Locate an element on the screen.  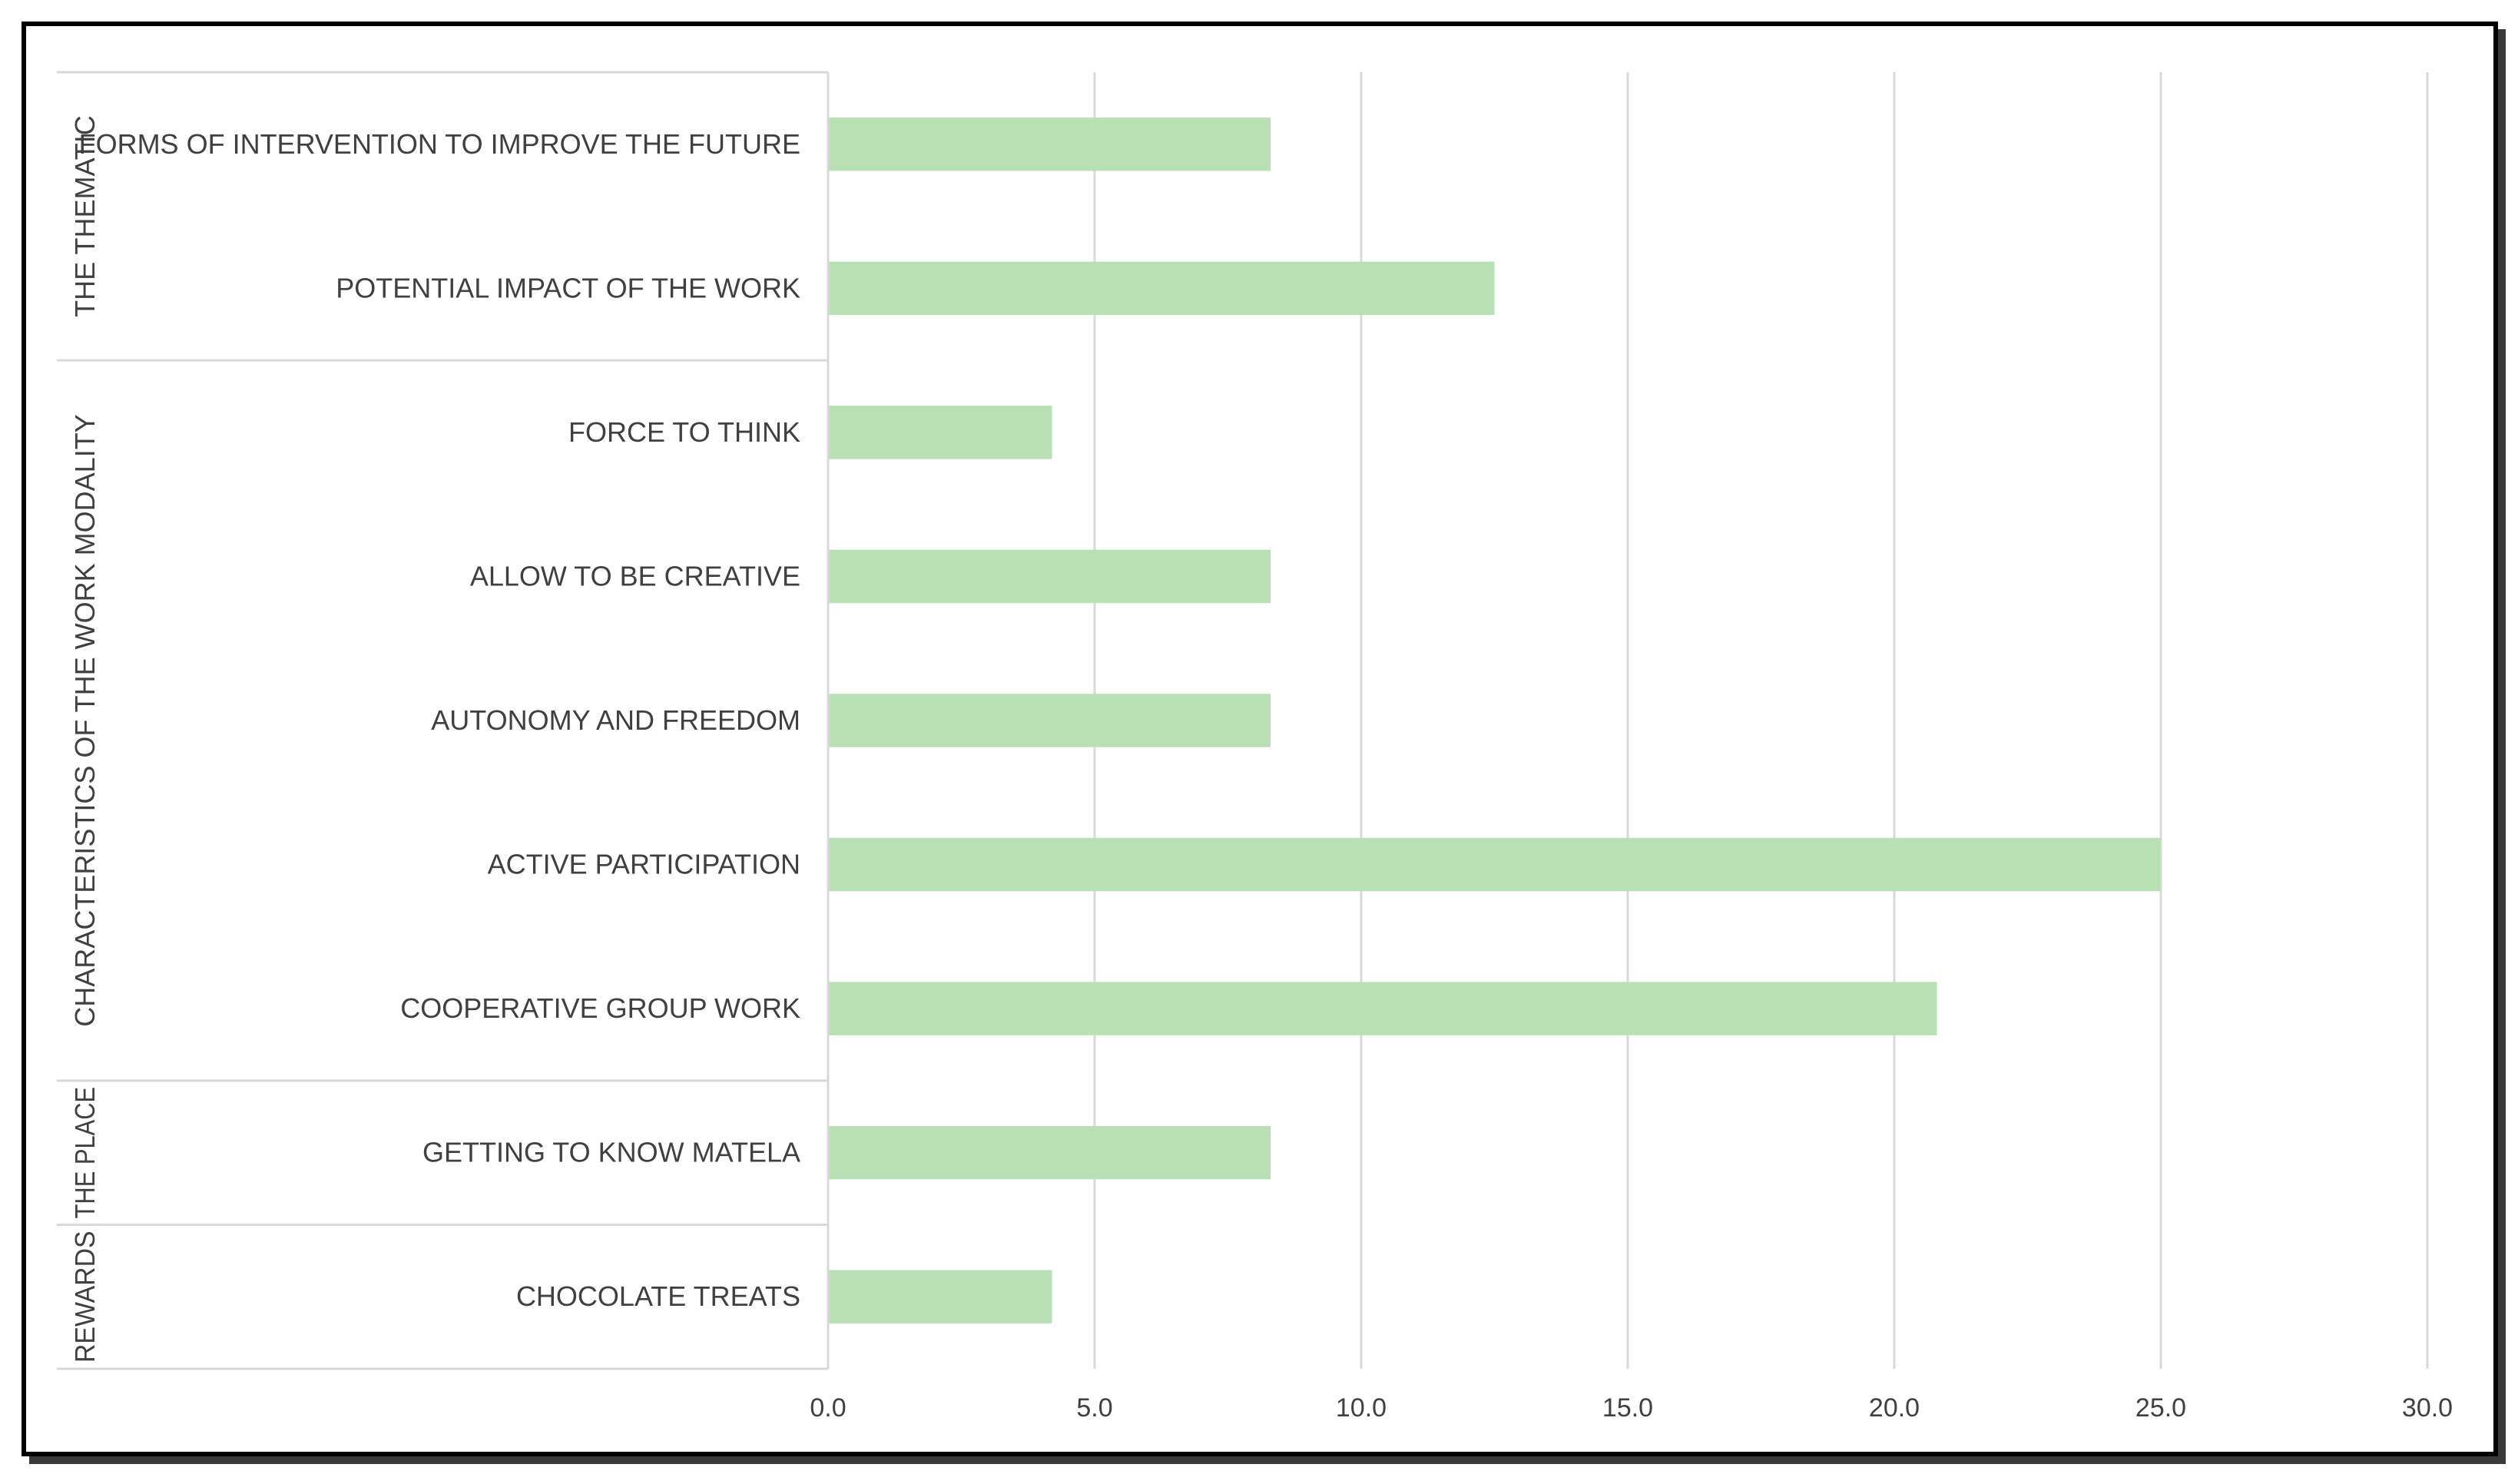
group-label: THE PLACE is located at coordinates (85, 1153).